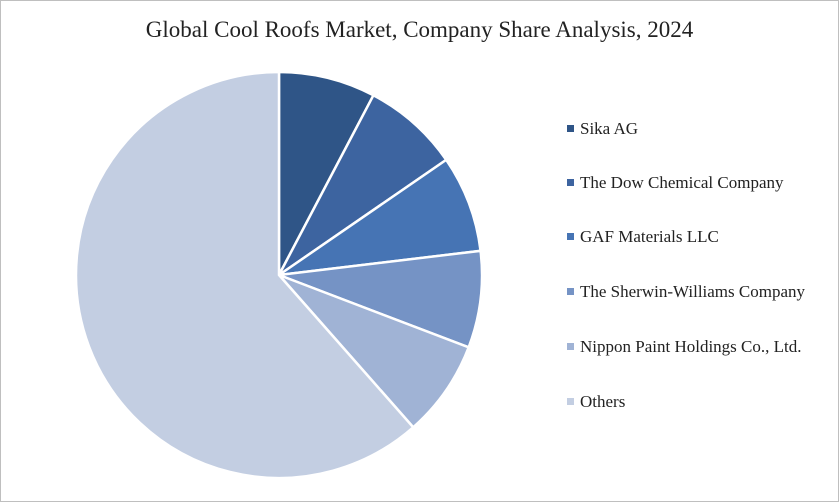  What do you see at coordinates (698, 128) in the screenshot?
I see `legend-item: Sika AG` at bounding box center [698, 128].